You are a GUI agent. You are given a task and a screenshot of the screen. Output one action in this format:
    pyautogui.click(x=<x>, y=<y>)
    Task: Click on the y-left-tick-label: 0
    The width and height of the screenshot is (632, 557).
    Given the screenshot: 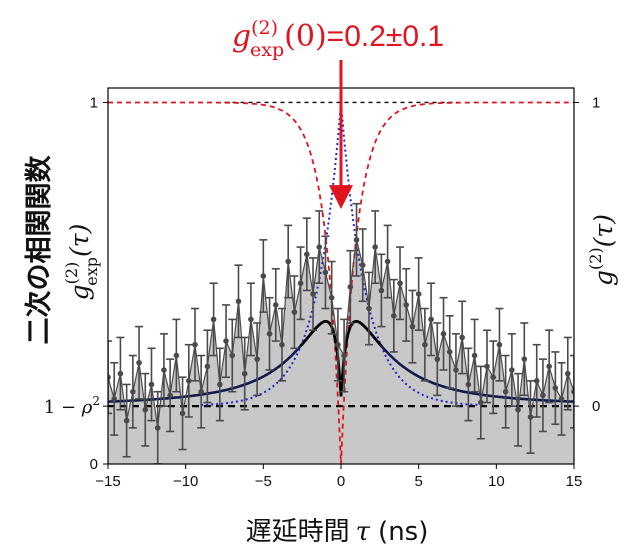 What is the action you would take?
    pyautogui.click(x=94, y=464)
    